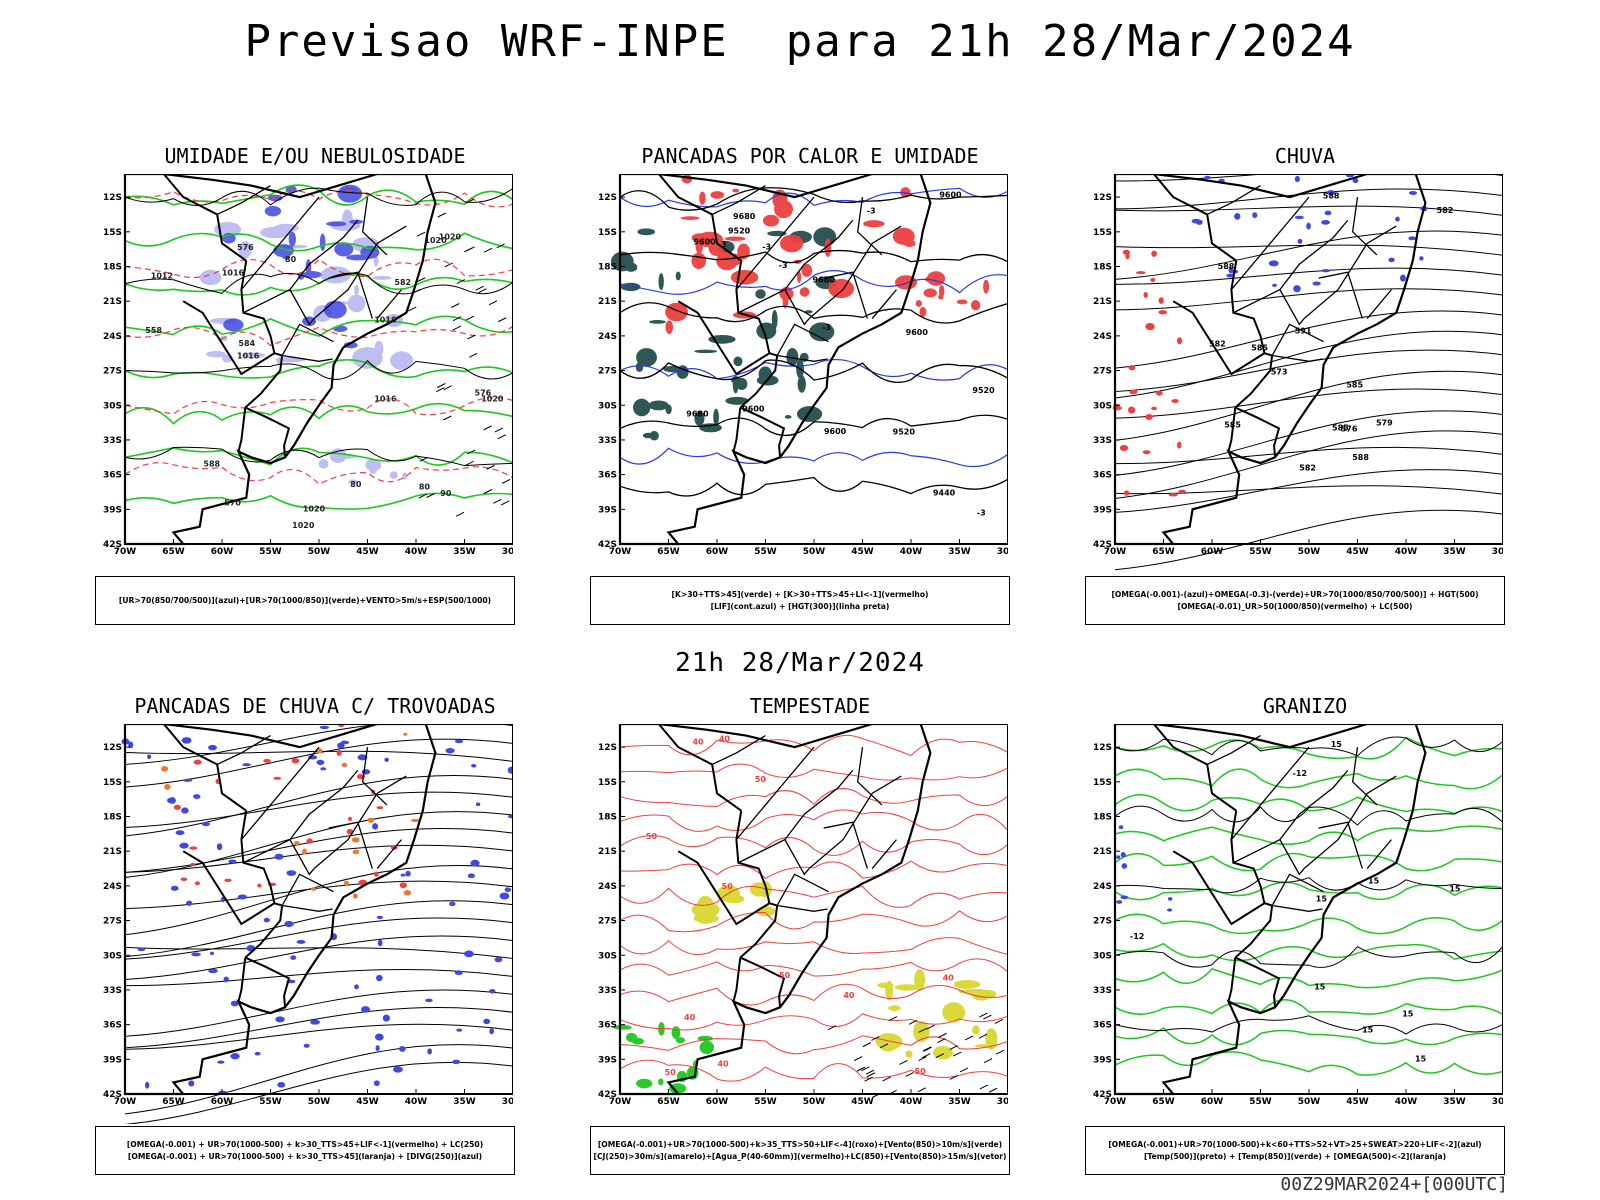 Image resolution: width=1600 pixels, height=1200 pixels. What do you see at coordinates (1305, 156) in the screenshot?
I see `panel-title: CHUVA` at bounding box center [1305, 156].